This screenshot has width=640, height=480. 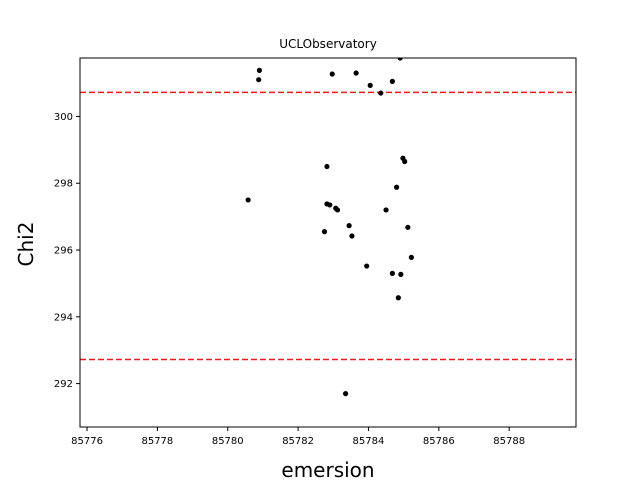 What do you see at coordinates (228, 441) in the screenshot?
I see `x-tick-label: 85780` at bounding box center [228, 441].